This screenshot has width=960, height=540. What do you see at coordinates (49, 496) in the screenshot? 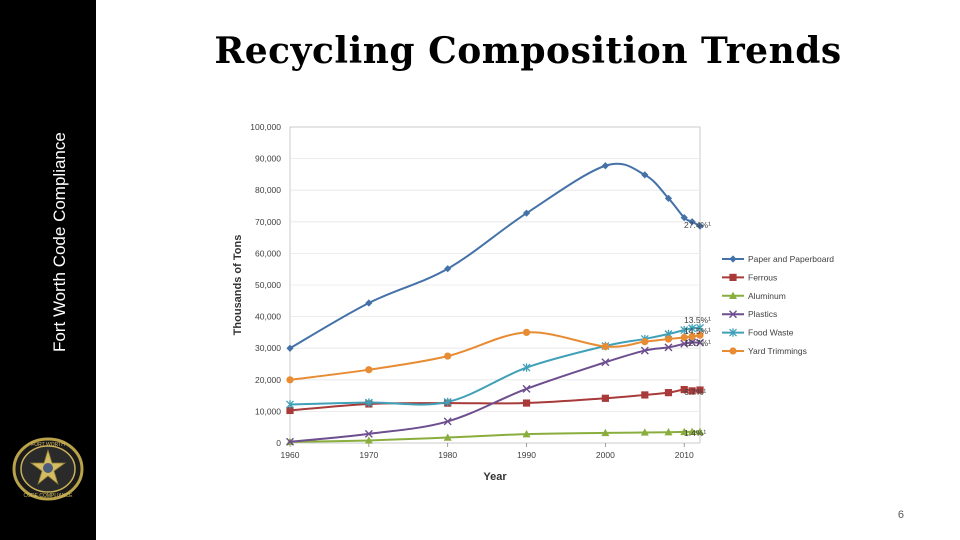
I see `badge-text-bottom: CODE COMPLIANCE` at bounding box center [49, 496].